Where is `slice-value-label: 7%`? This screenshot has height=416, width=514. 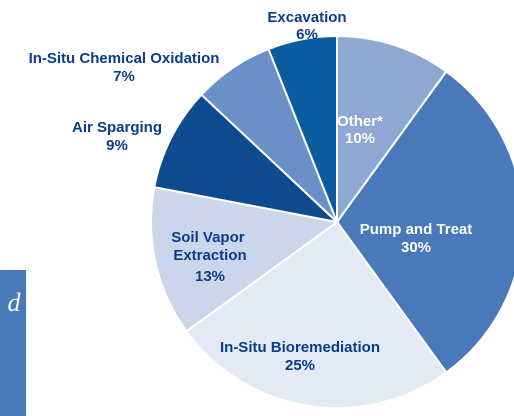 slice-value-label: 7% is located at coordinates (124, 76).